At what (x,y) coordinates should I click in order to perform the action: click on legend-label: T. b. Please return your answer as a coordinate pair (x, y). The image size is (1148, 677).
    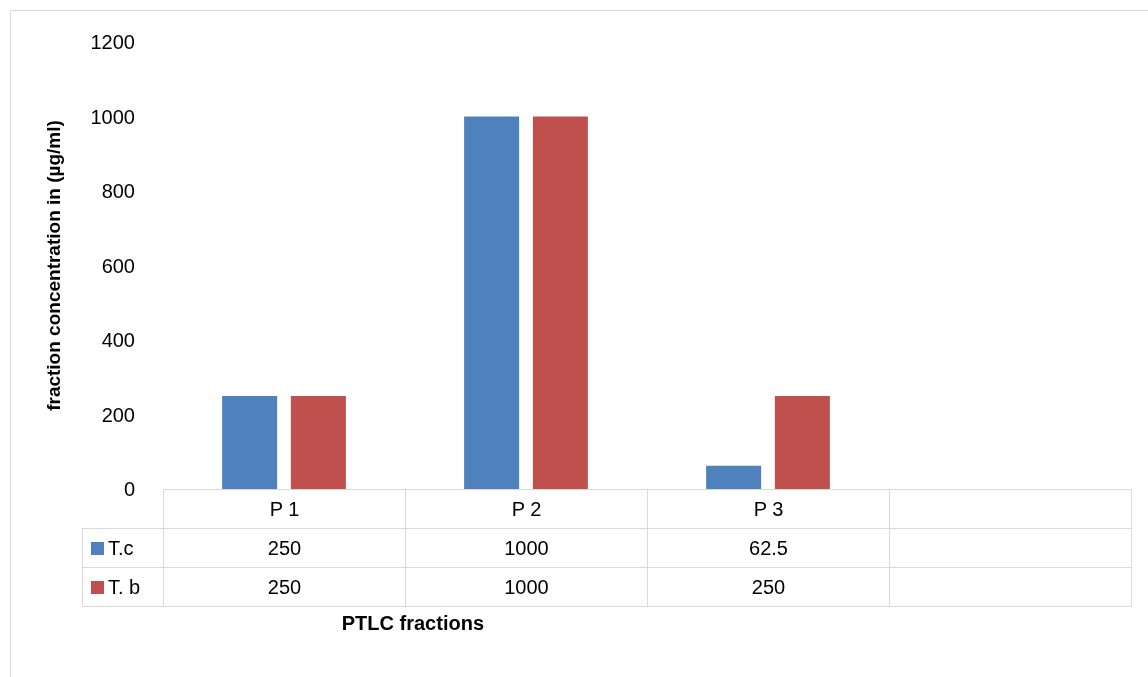
    Looking at the image, I should click on (124, 586).